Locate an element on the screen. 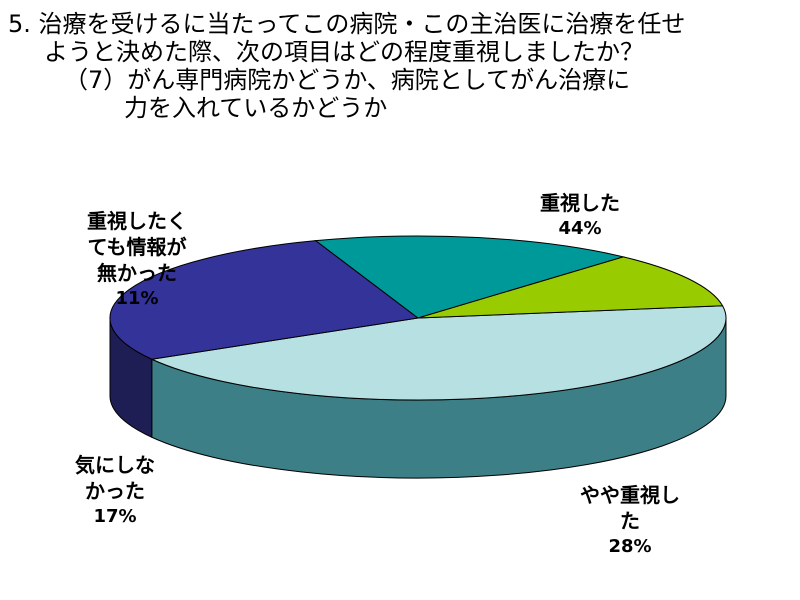 The width and height of the screenshot is (800, 600). slice-label-0-line-0: 重視した is located at coordinates (580, 203).